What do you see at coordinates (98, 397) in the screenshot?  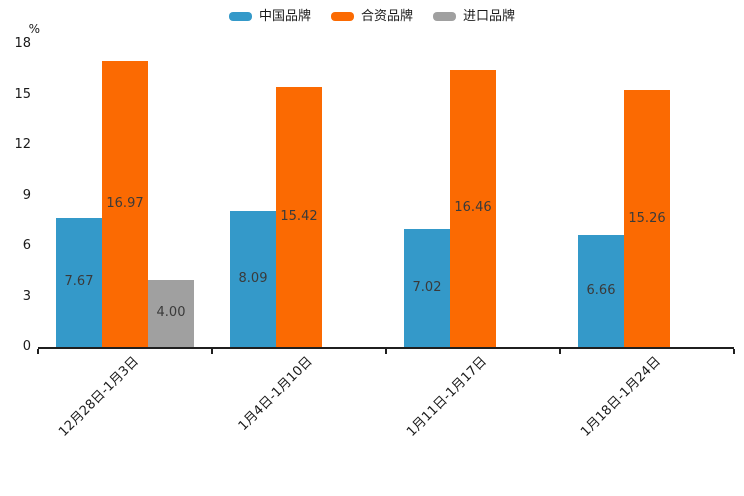 I see `x-axis-label-0: 12月28日-1月3日` at bounding box center [98, 397].